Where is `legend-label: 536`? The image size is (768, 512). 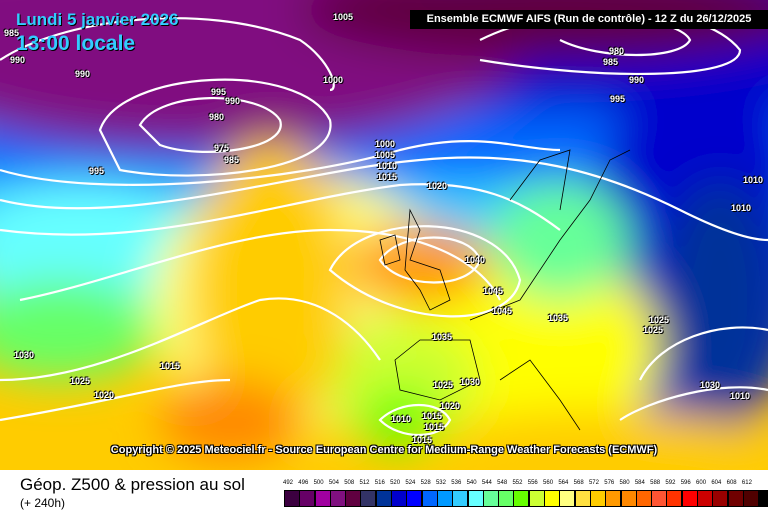 legend-label: 536 is located at coordinates (456, 483).